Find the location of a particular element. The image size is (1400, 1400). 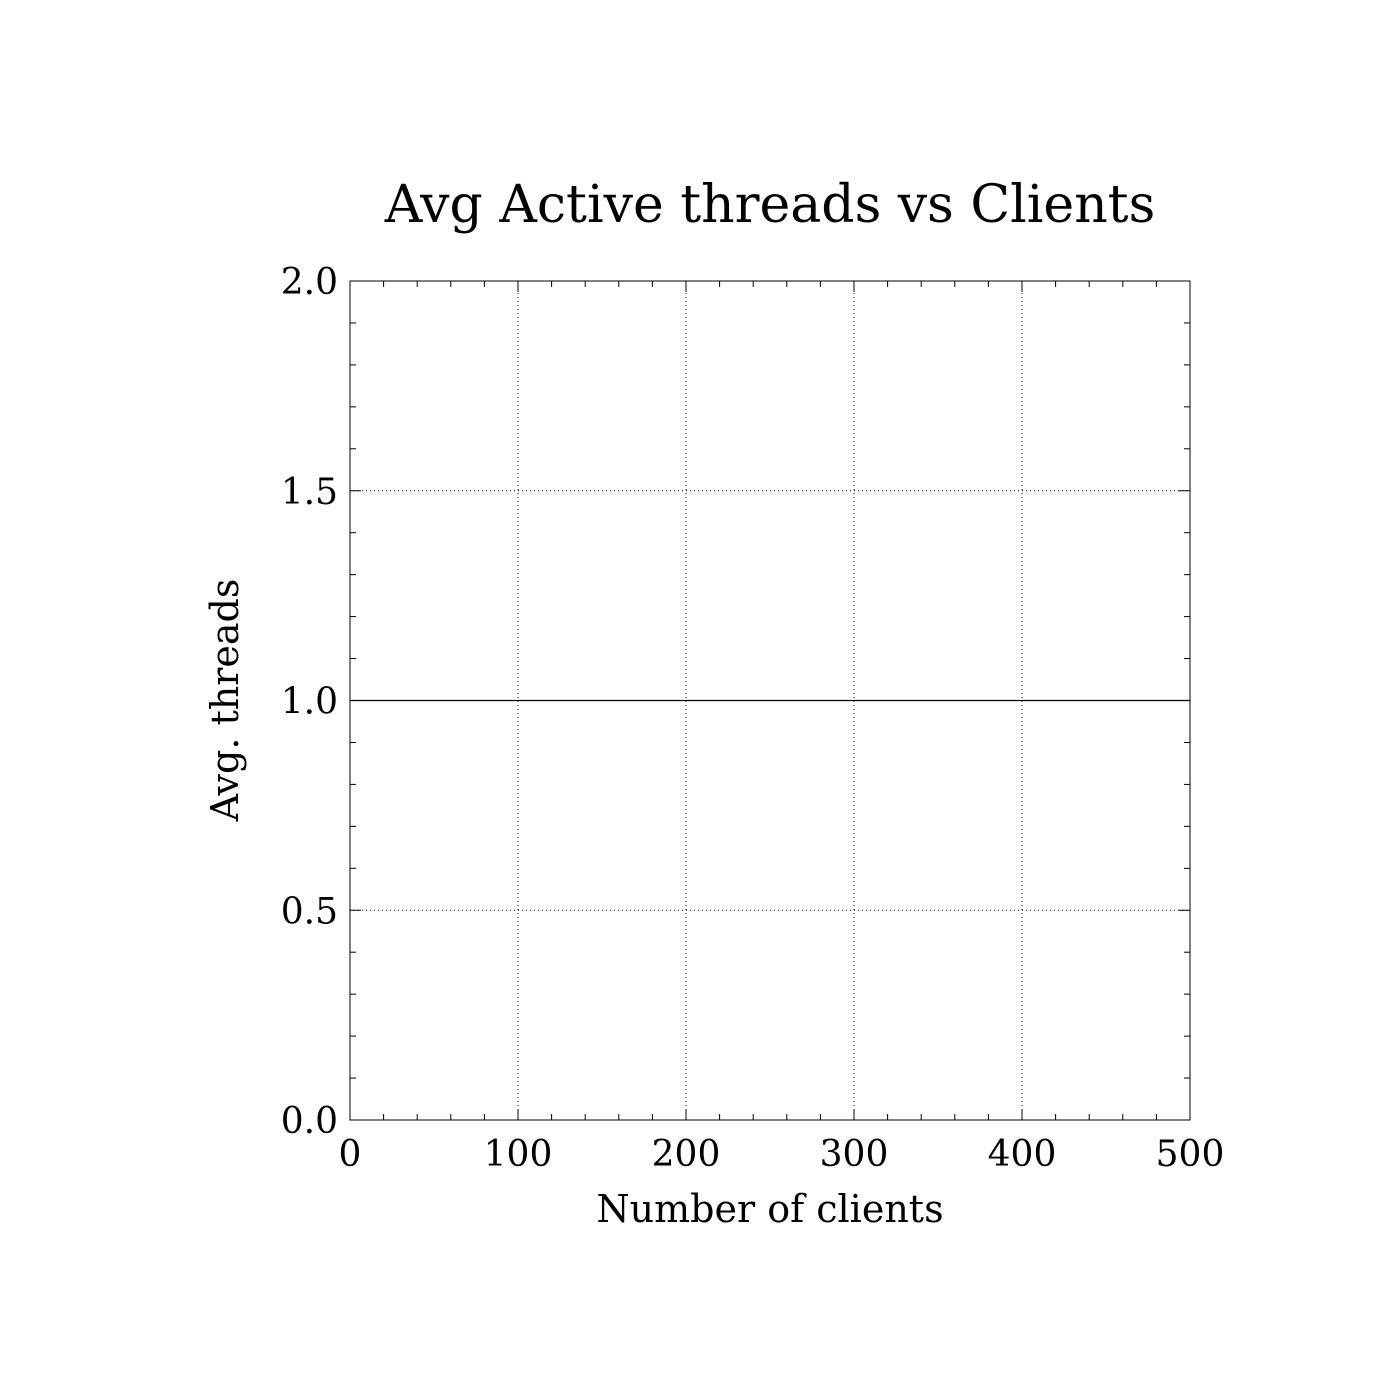

x-tick-label: 500 is located at coordinates (1190, 1154).